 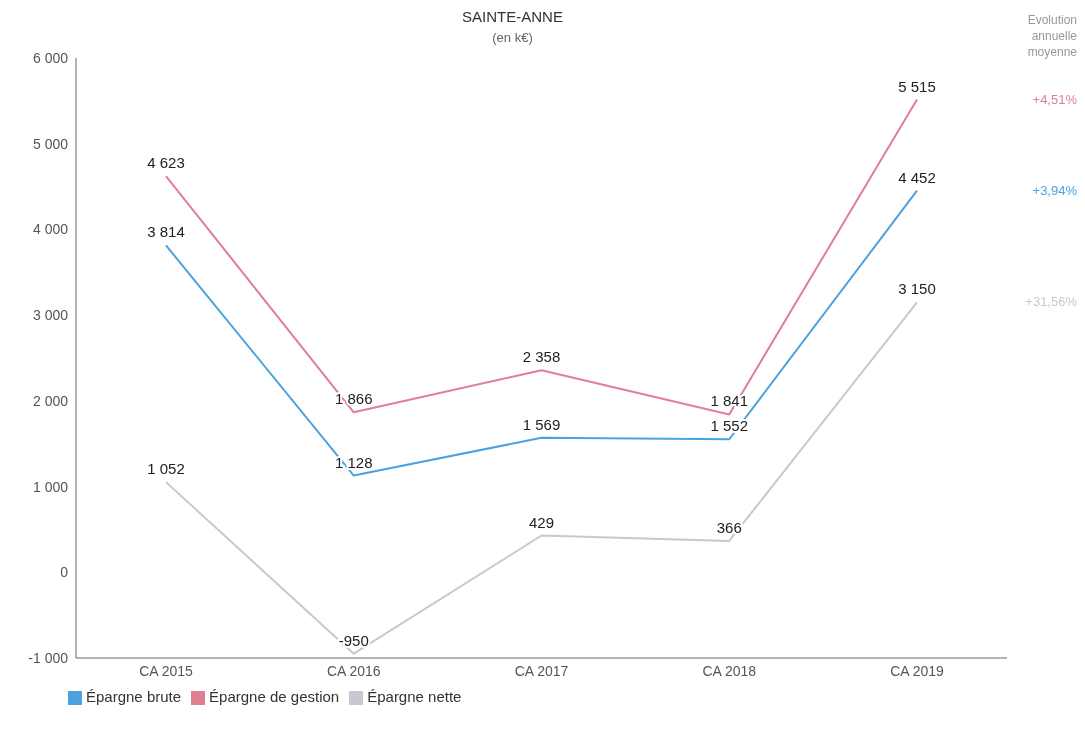 I want to click on data-label: 4 452, so click(x=917, y=177).